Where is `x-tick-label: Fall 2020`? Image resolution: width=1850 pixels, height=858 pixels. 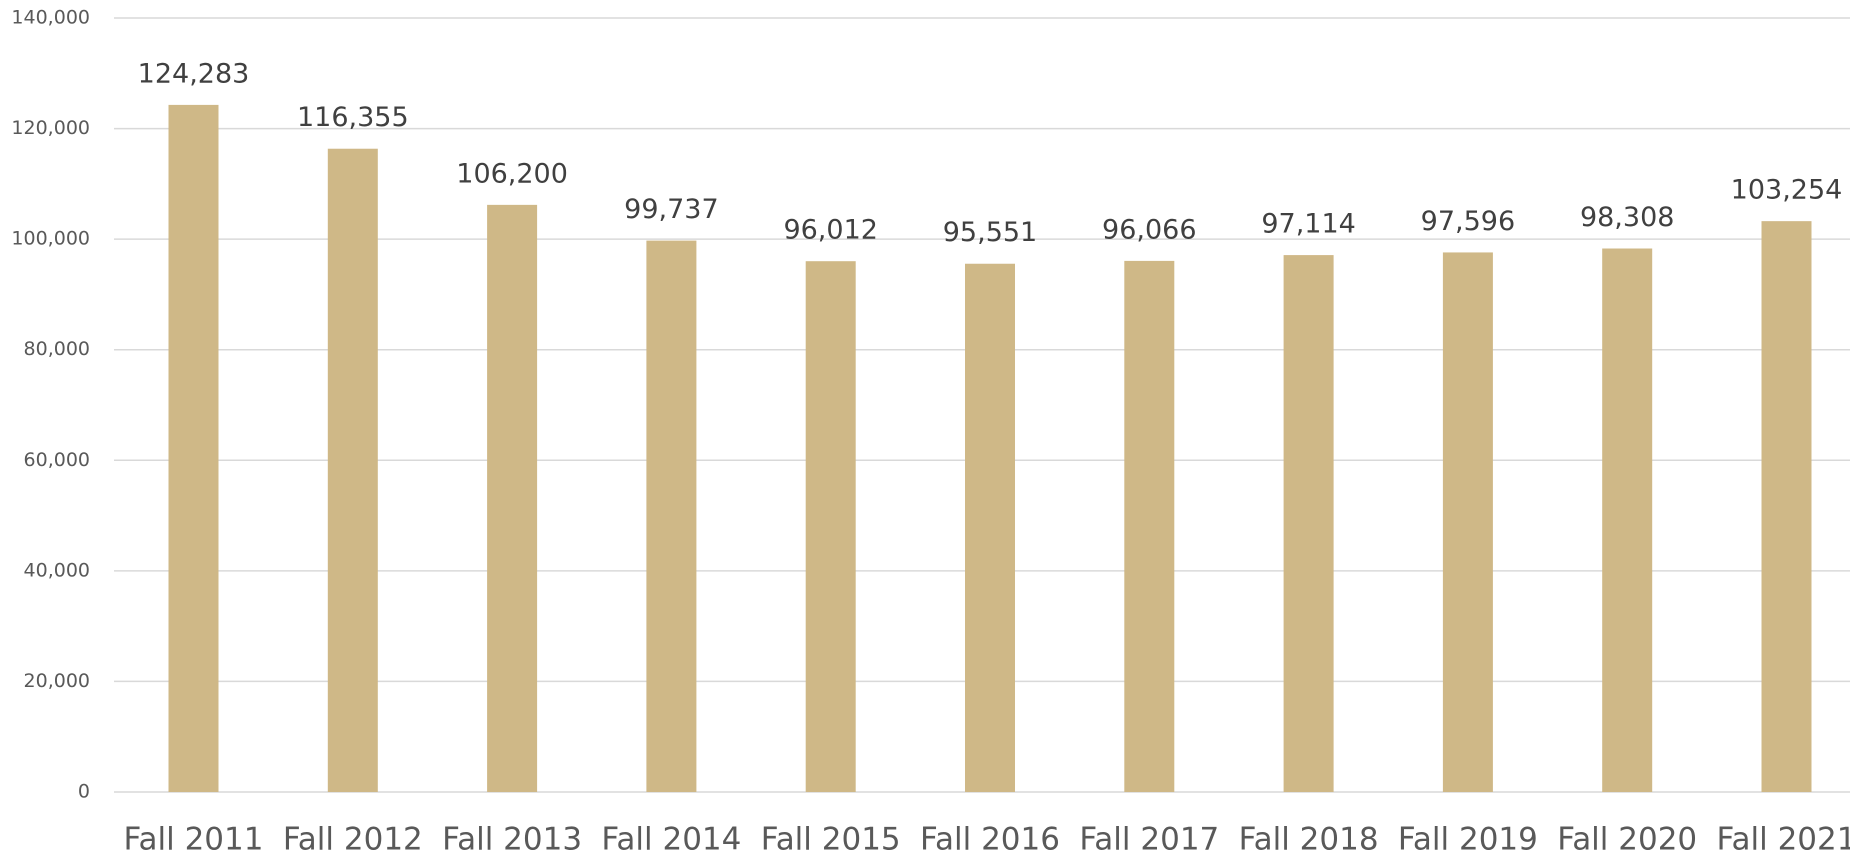 x-tick-label: Fall 2020 is located at coordinates (1627, 840).